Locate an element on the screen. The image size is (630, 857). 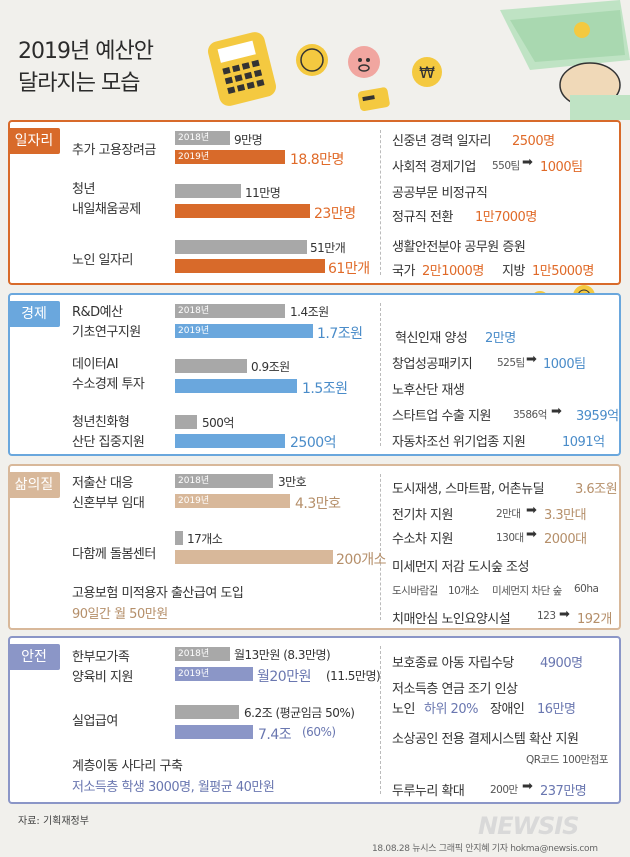
jobs-row2-bar-2019 is located at coordinates (242, 211).